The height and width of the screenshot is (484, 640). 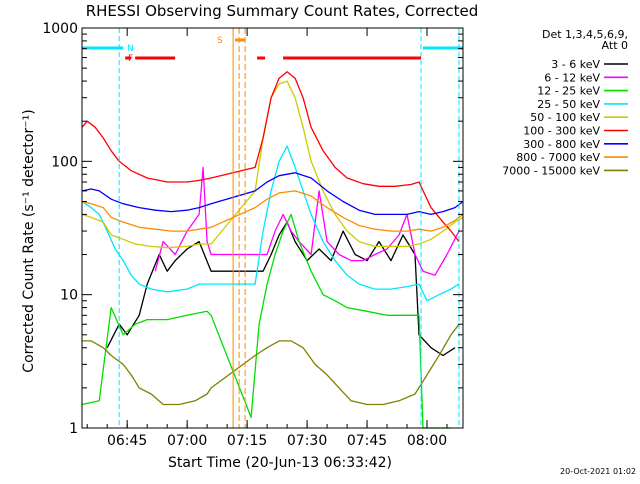 I want to click on x-tick-label-4: 07:45, so click(x=367, y=441).